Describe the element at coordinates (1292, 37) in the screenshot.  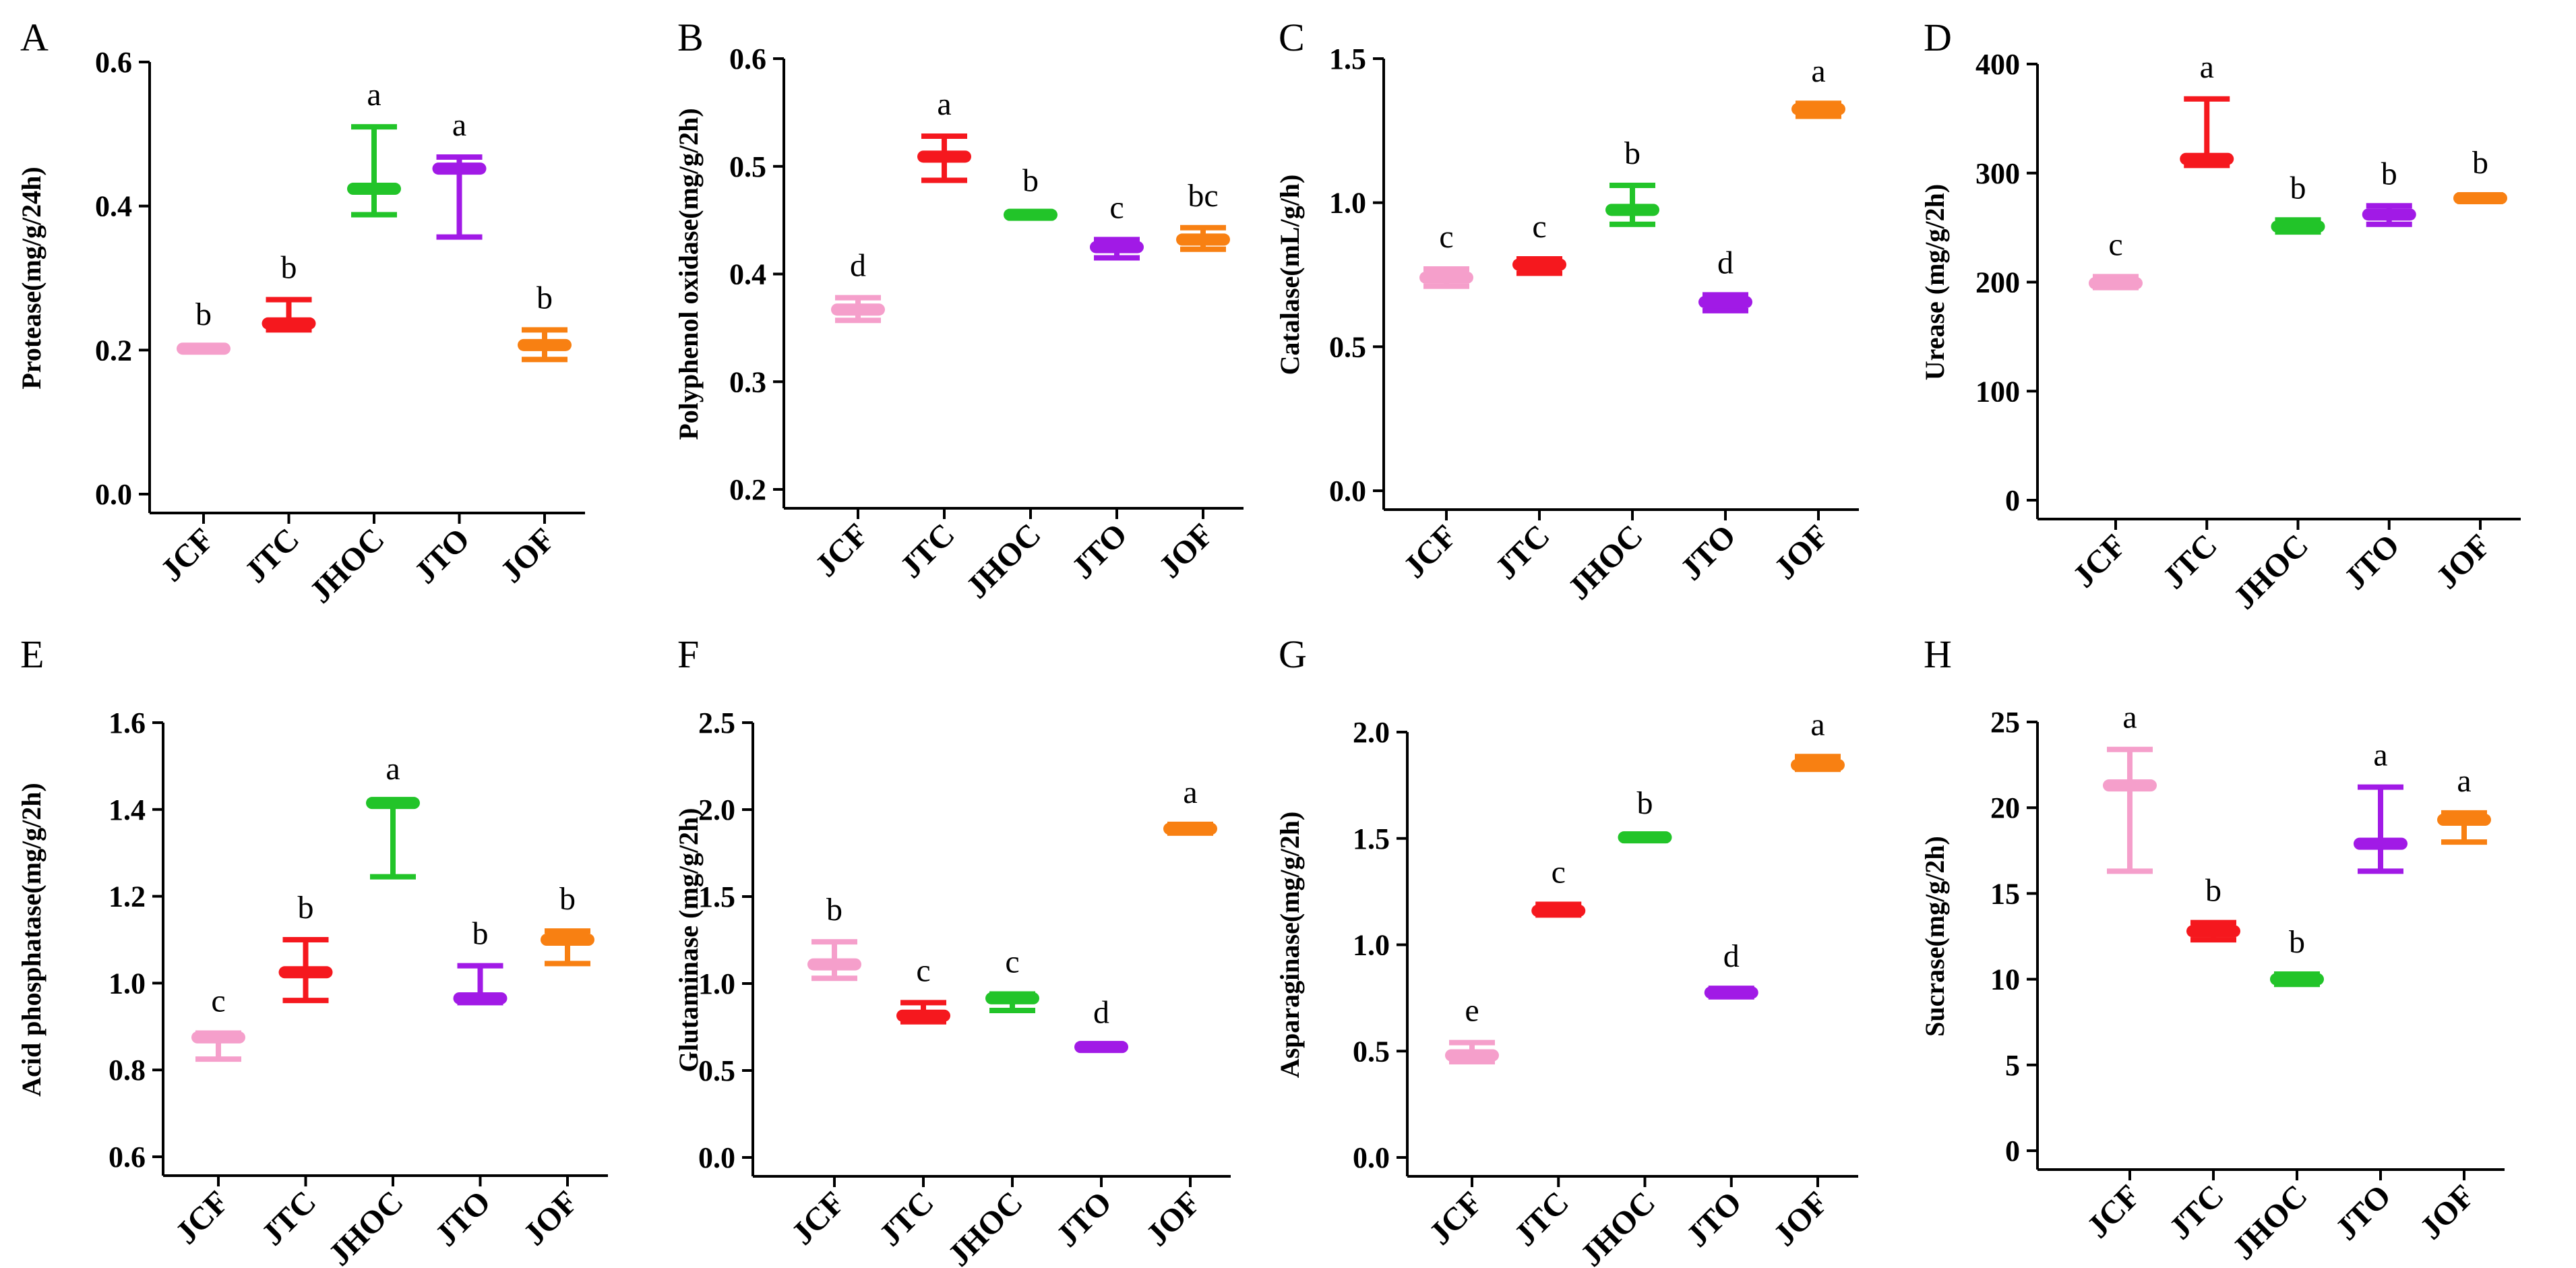
I see `panel-letter-C: C` at that location.